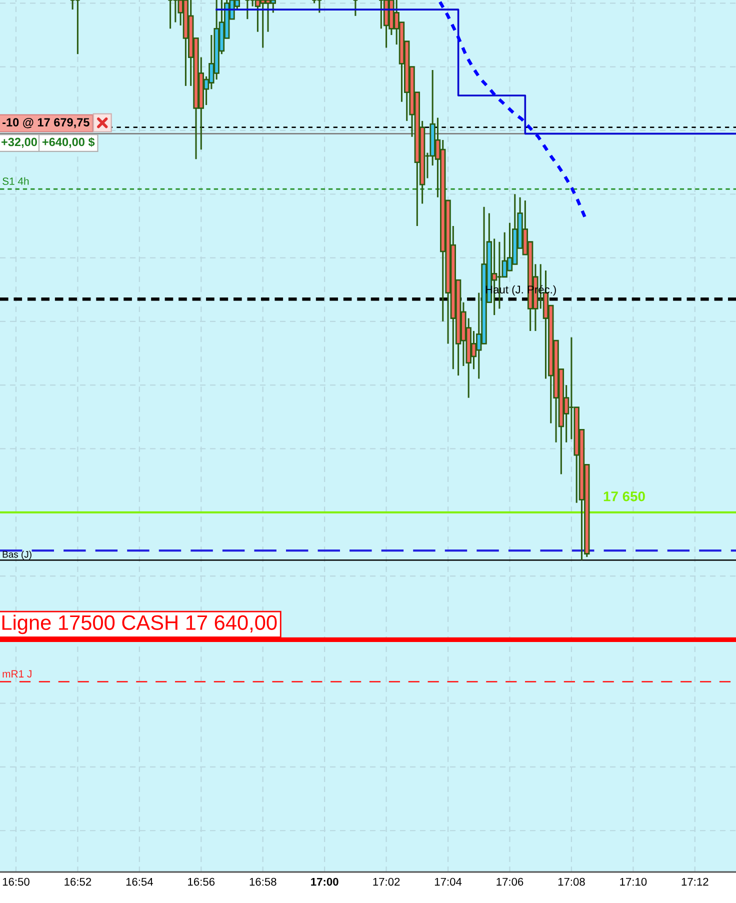 The width and height of the screenshot is (736, 903). I want to click on ref-line-label: Bas (J), so click(17, 555).